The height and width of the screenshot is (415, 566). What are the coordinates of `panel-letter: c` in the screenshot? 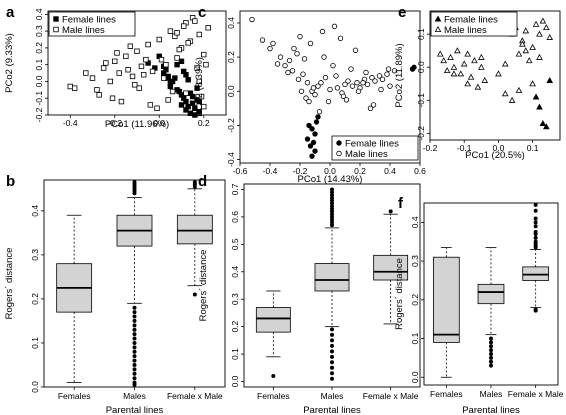 It's located at (202, 12).